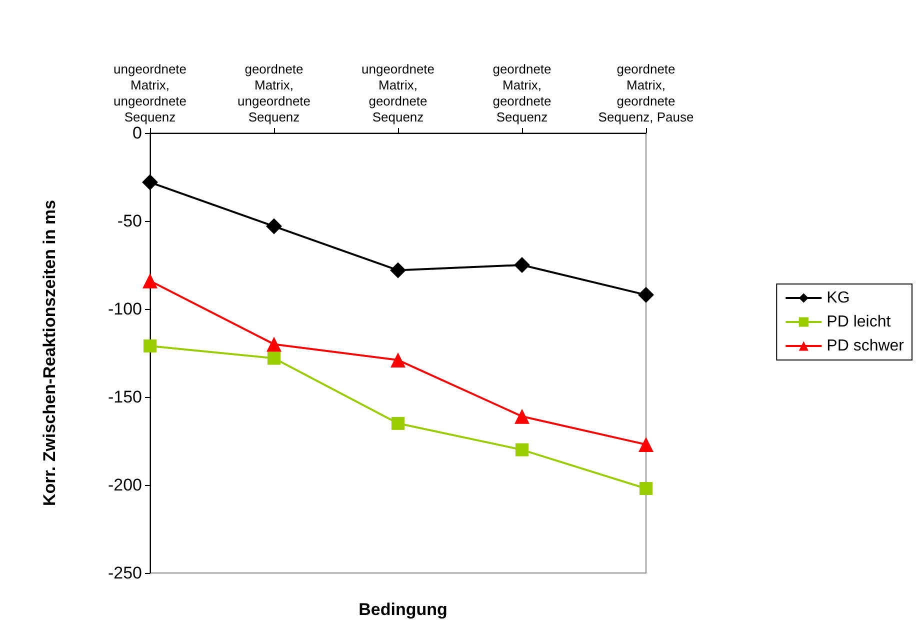  I want to click on y-tick-label: -200, so click(125, 485).